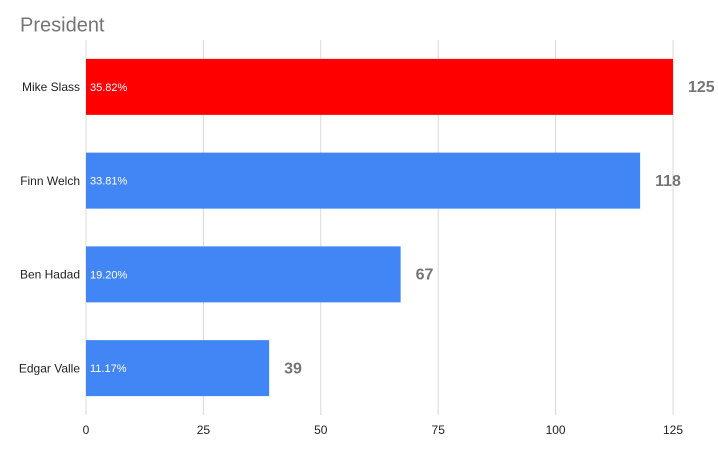 Image resolution: width=718 pixels, height=457 pixels. Describe the element at coordinates (293, 368) in the screenshot. I see `value-label: 39` at that location.